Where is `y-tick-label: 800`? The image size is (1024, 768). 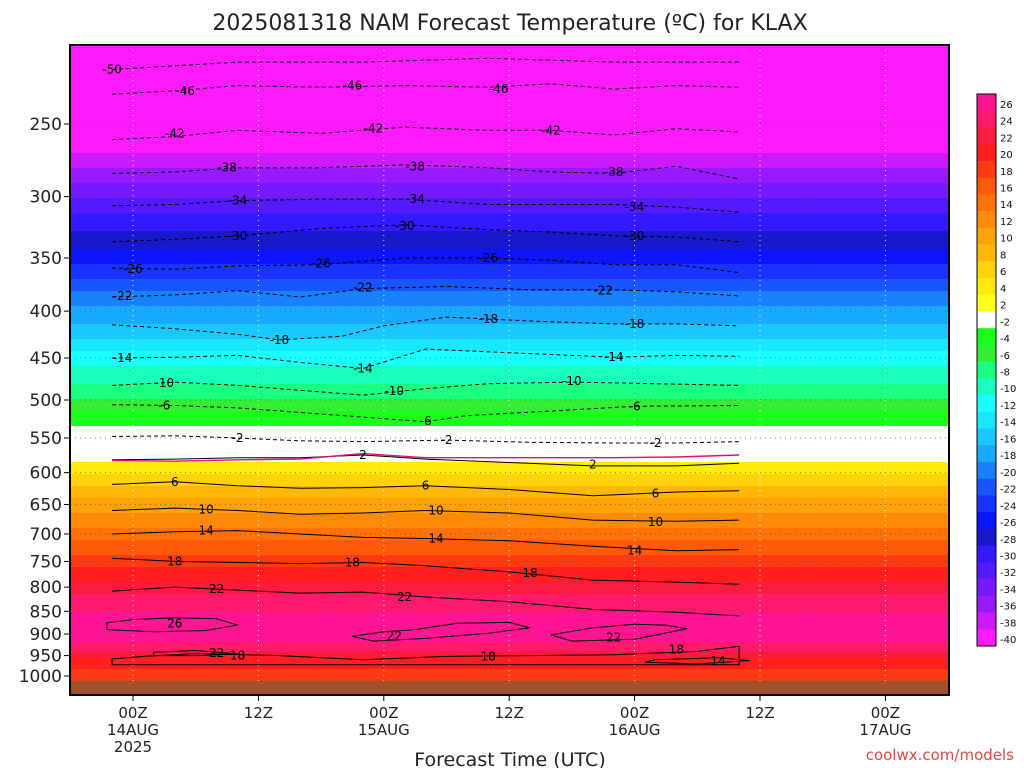 y-tick-label: 800 is located at coordinates (46, 588).